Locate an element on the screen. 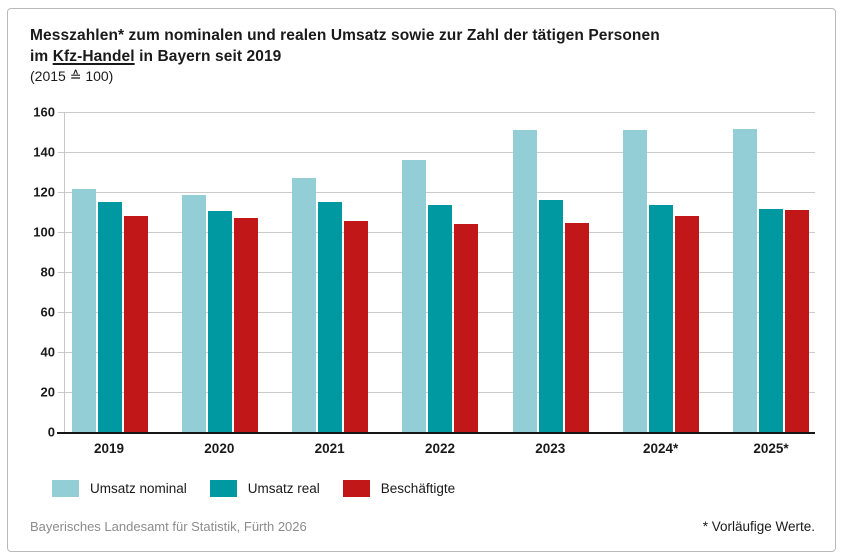 This screenshot has width=841, height=557. y-axis-tick-label: 60 is located at coordinates (47, 312).